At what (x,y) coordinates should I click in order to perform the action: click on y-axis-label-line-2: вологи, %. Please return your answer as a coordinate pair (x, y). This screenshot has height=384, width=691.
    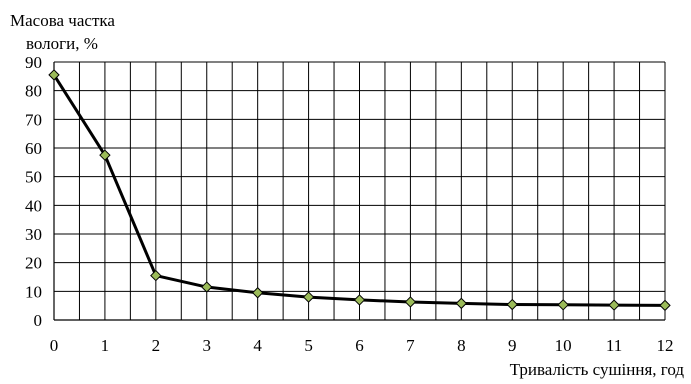
    Looking at the image, I should click on (62, 43).